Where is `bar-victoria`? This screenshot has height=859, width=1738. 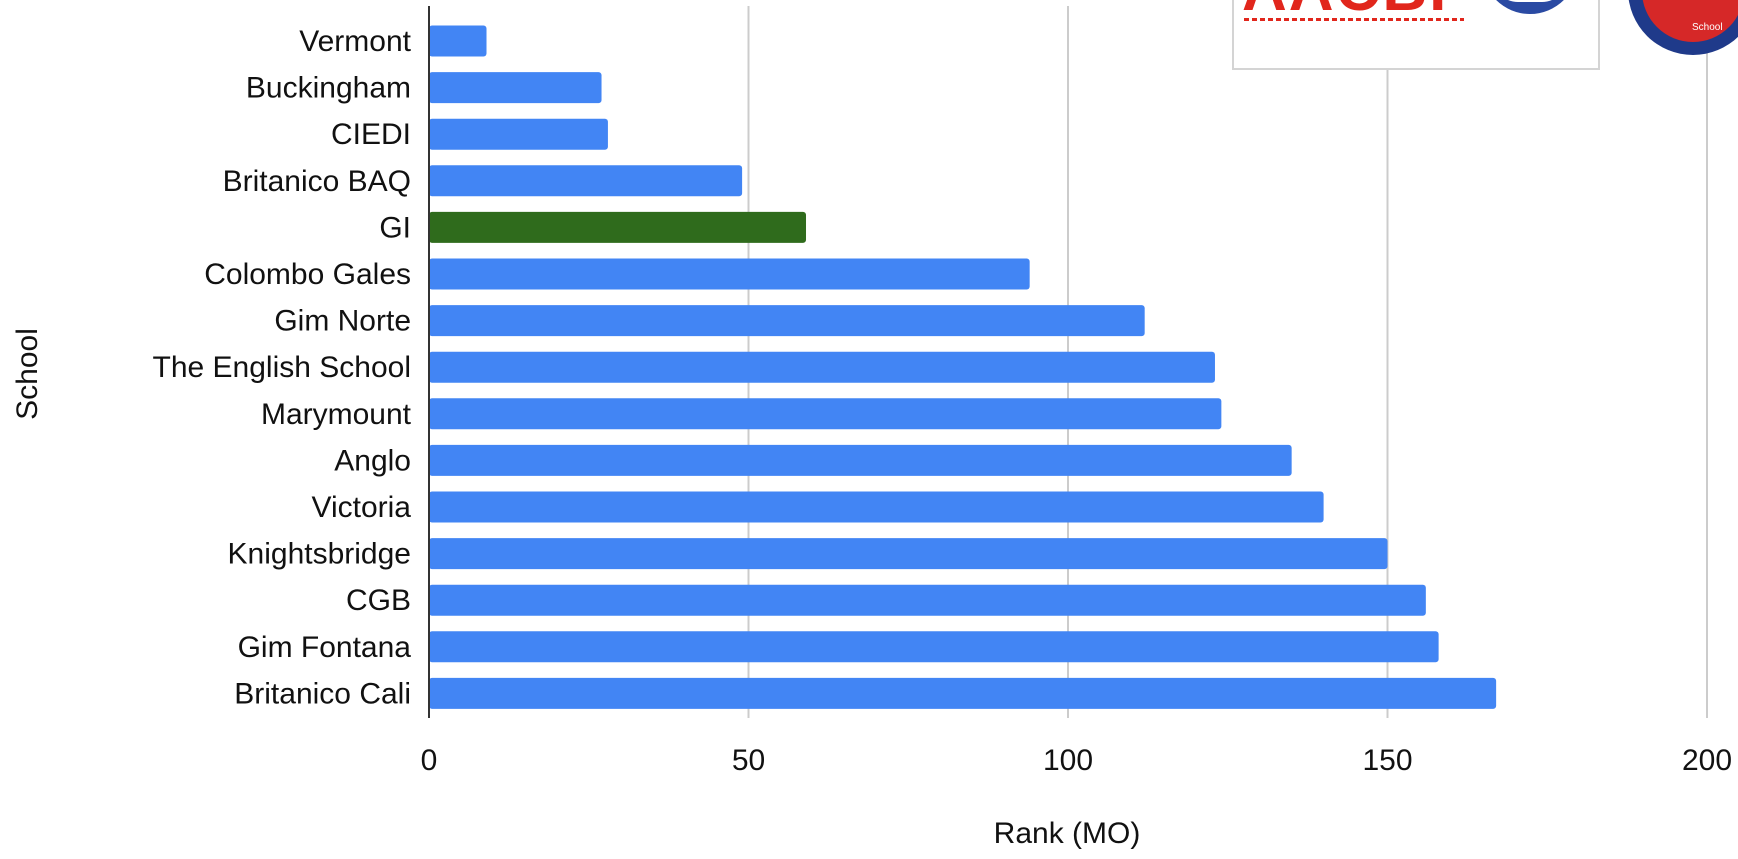 bar-victoria is located at coordinates (876, 507).